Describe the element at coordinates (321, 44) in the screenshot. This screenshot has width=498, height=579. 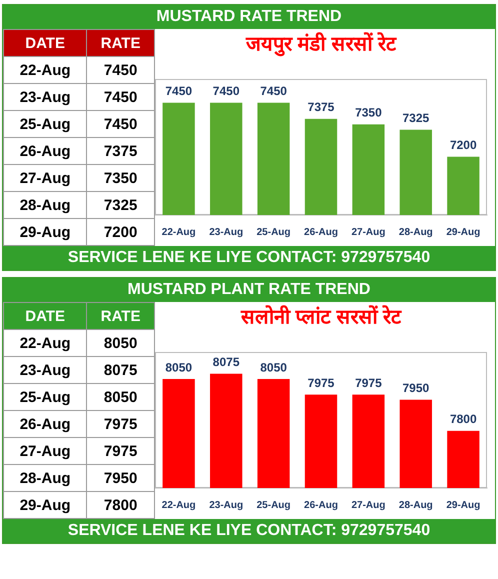
I see `chart-subtitle: जयपुर मंडी सरसों रेट` at that location.